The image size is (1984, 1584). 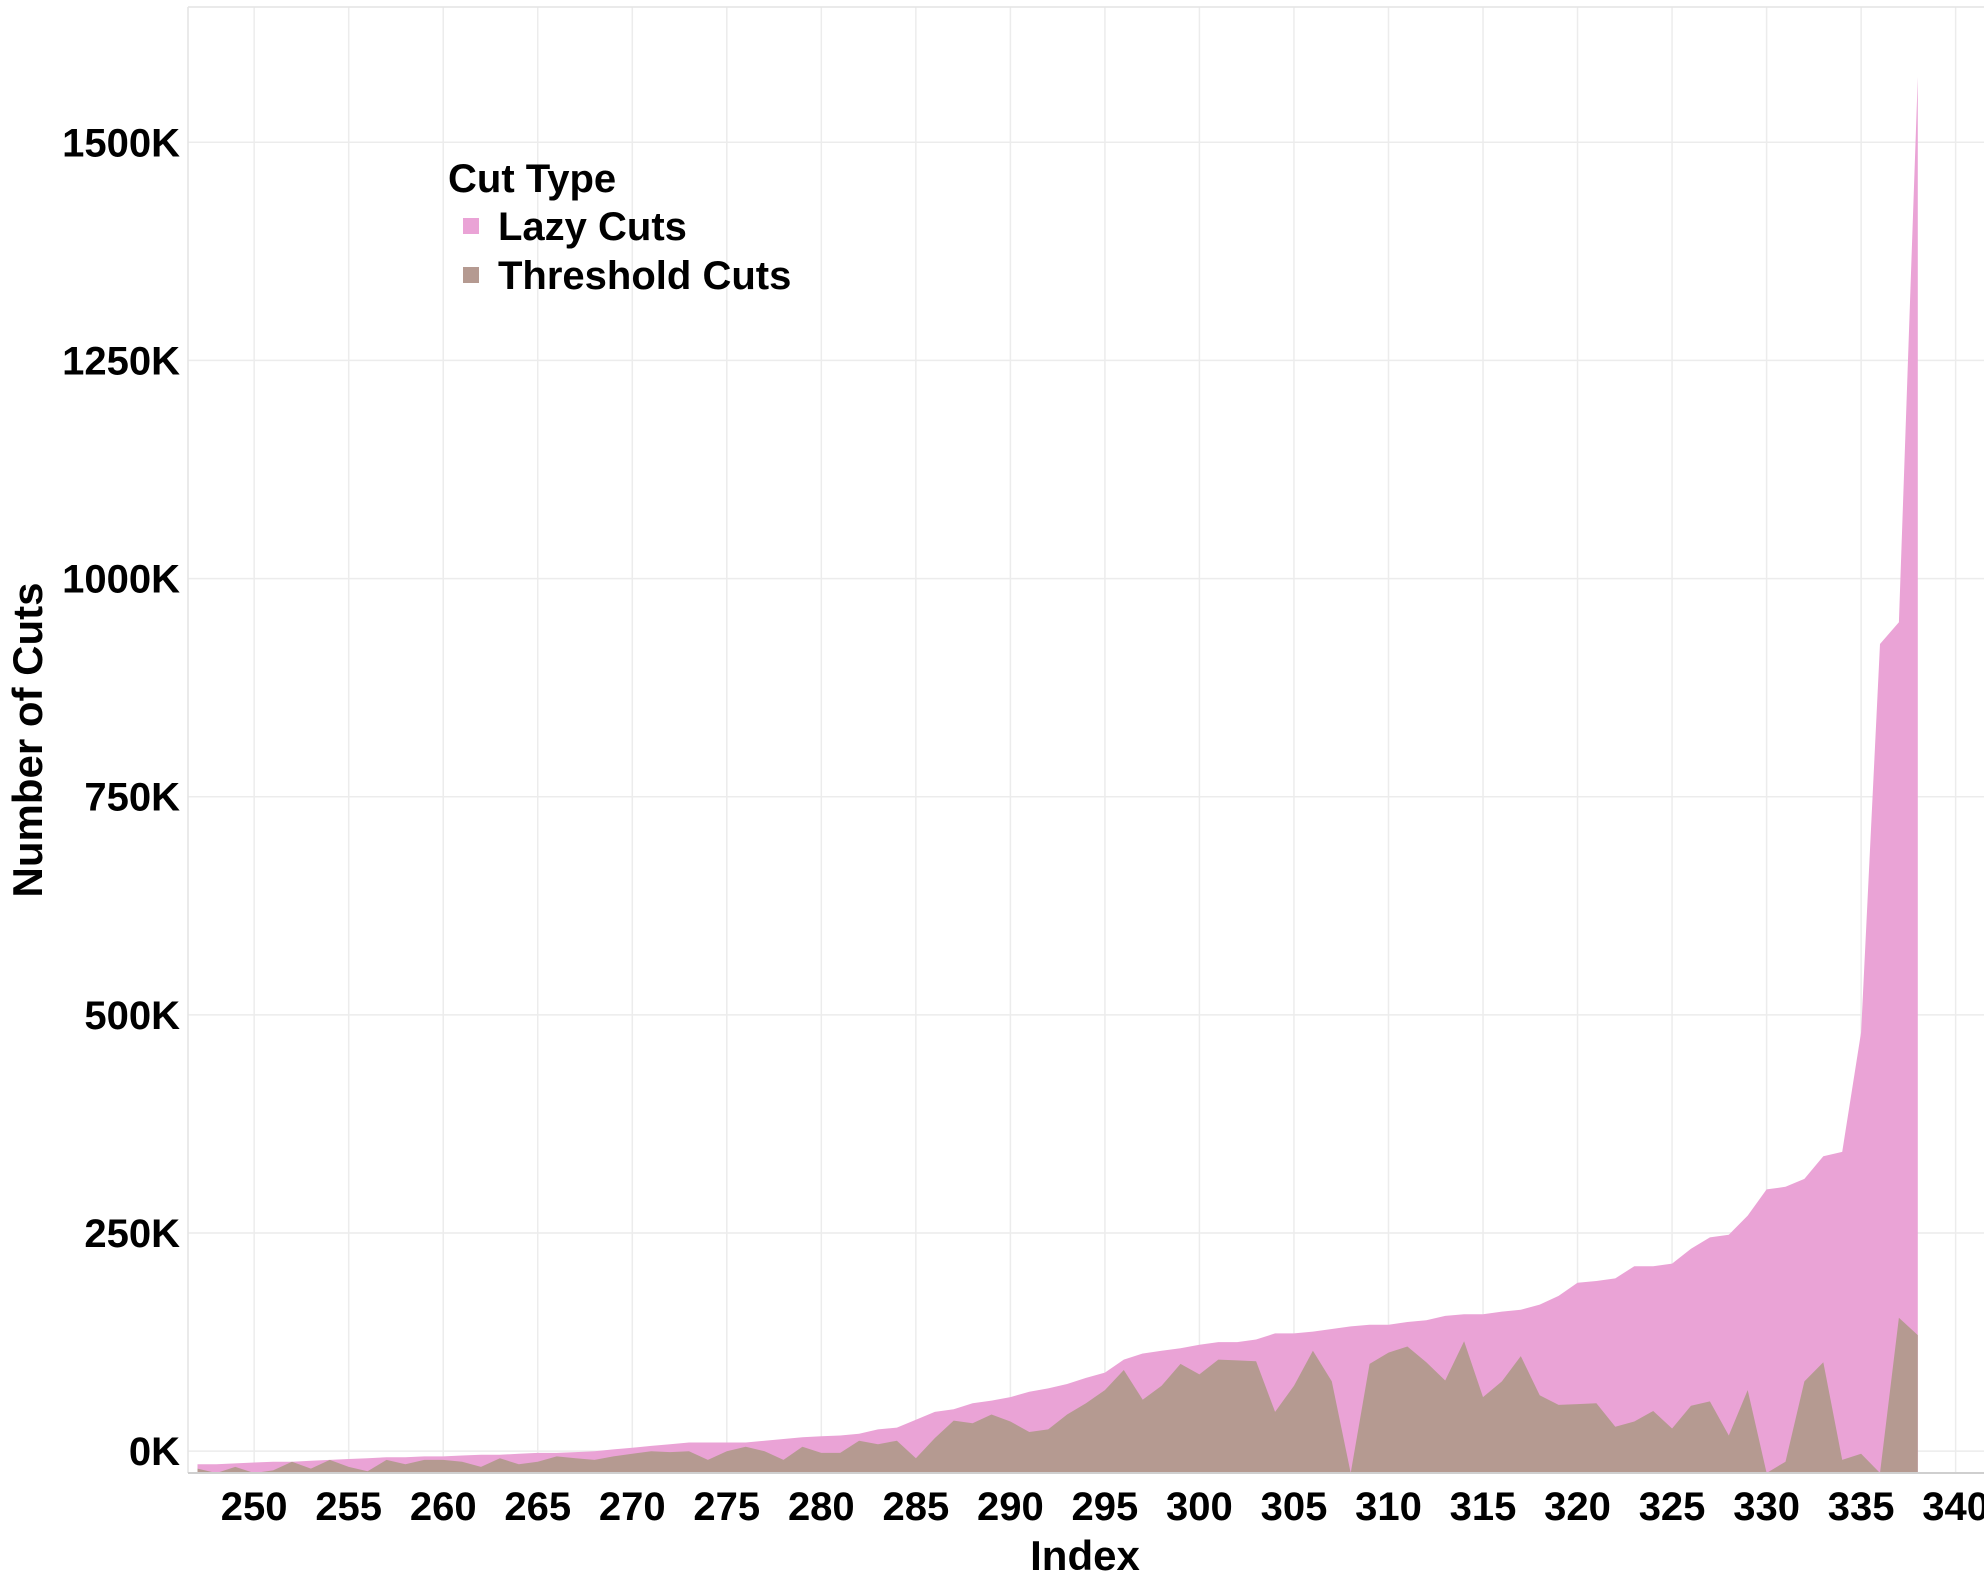 I want to click on y-tick-label: 250K, so click(x=132, y=1234).